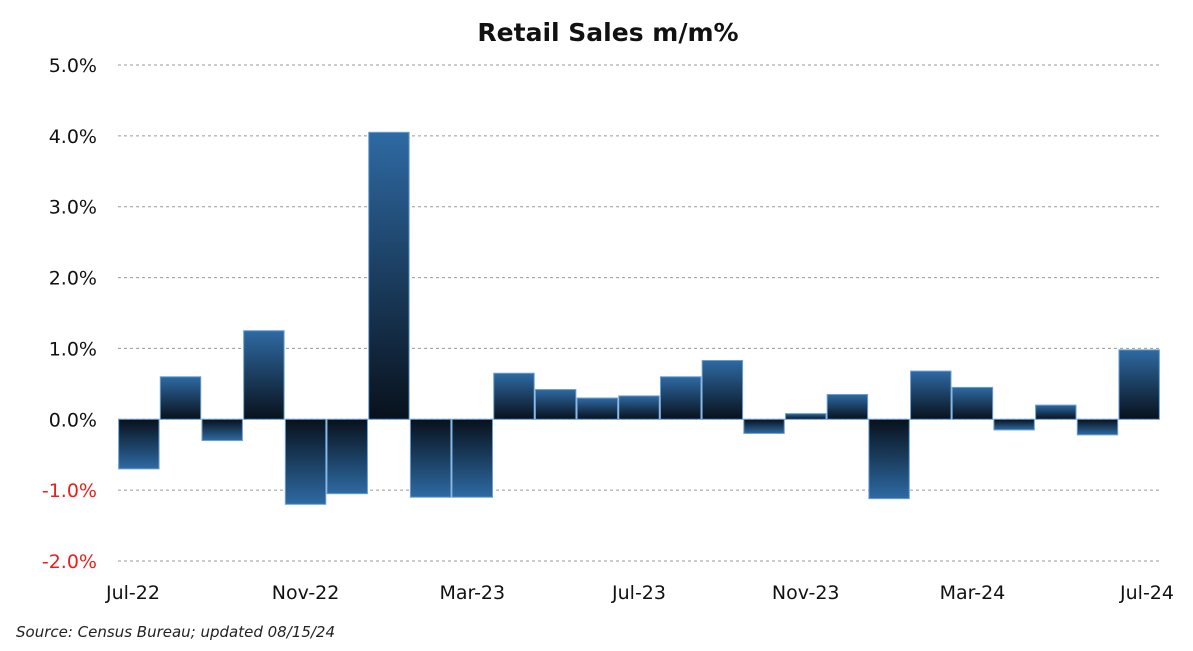 This screenshot has width=1193, height=651. Describe the element at coordinates (132, 593) in the screenshot. I see `x-tick-label: Jul-22` at that location.